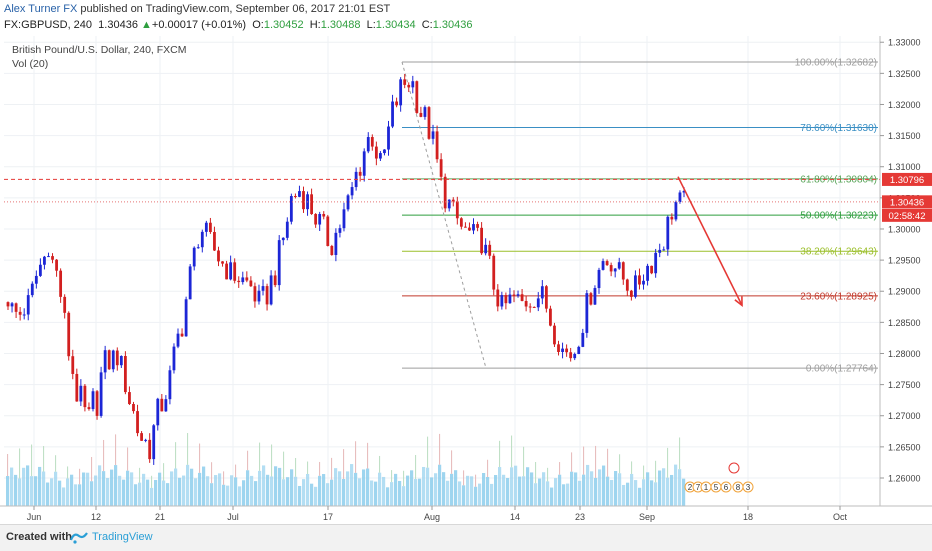 This screenshot has width=932, height=551. I want to click on x-tick-label: 12, so click(96, 517).